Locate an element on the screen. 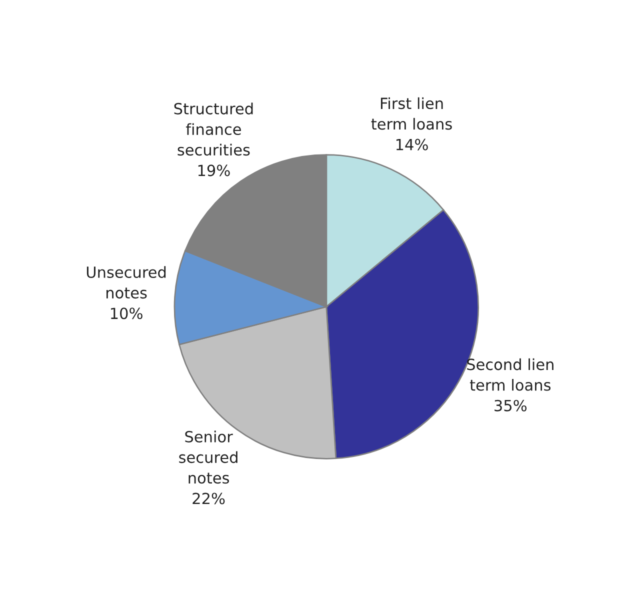 The image size is (635, 608). data-label: 10% is located at coordinates (126, 314).